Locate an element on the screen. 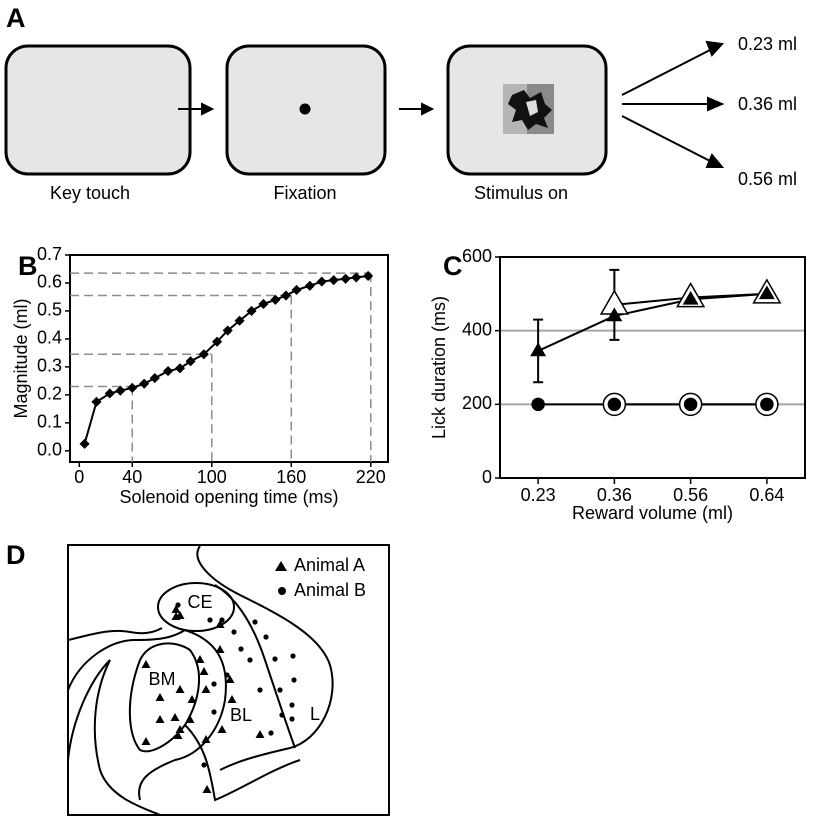 This screenshot has height=817, width=825. step-label: Fixation is located at coordinates (304, 193).